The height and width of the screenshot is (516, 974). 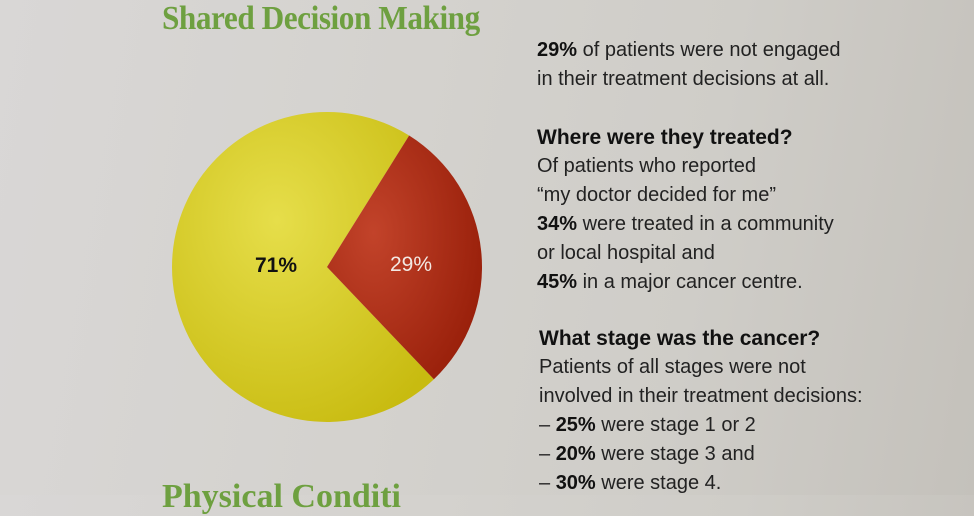 I want to click on page-title: Shared Decision Making, so click(x=321, y=18).